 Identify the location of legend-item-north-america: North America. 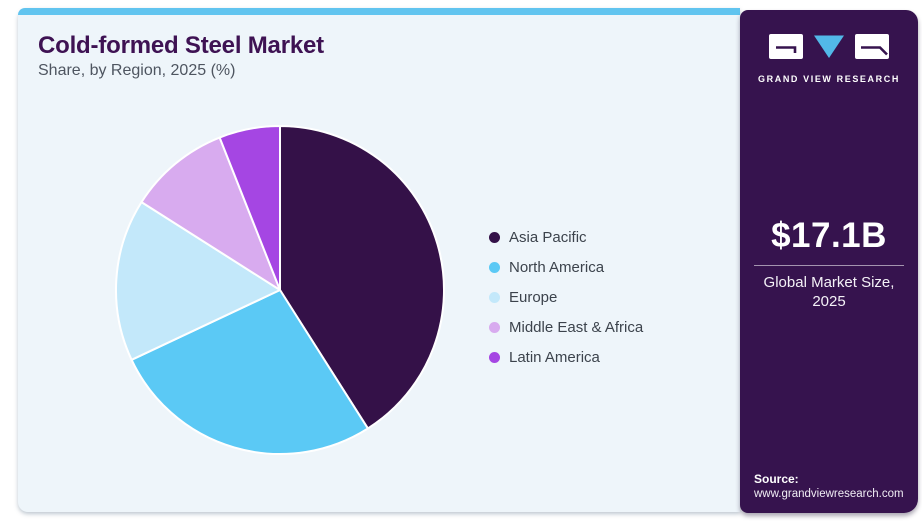
(566, 267).